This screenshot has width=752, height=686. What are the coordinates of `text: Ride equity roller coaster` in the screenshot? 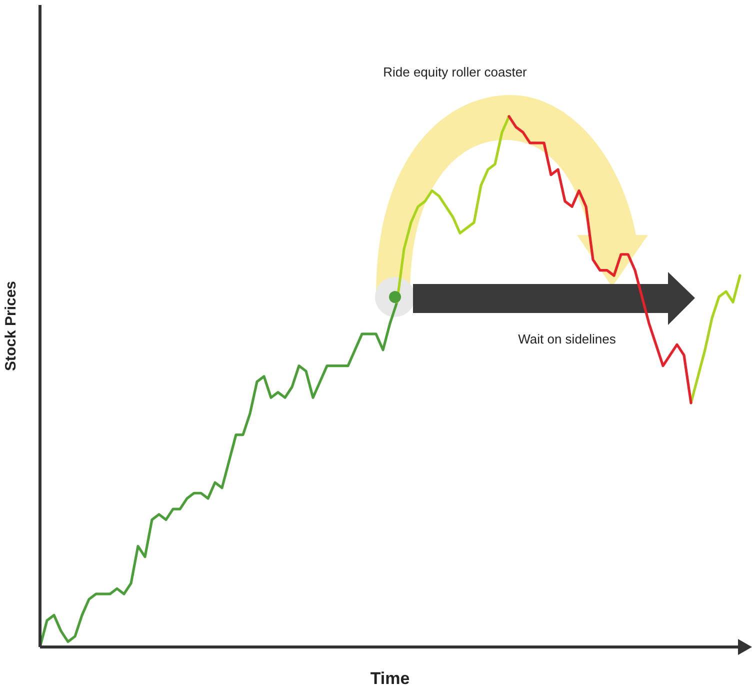 It's located at (455, 72).